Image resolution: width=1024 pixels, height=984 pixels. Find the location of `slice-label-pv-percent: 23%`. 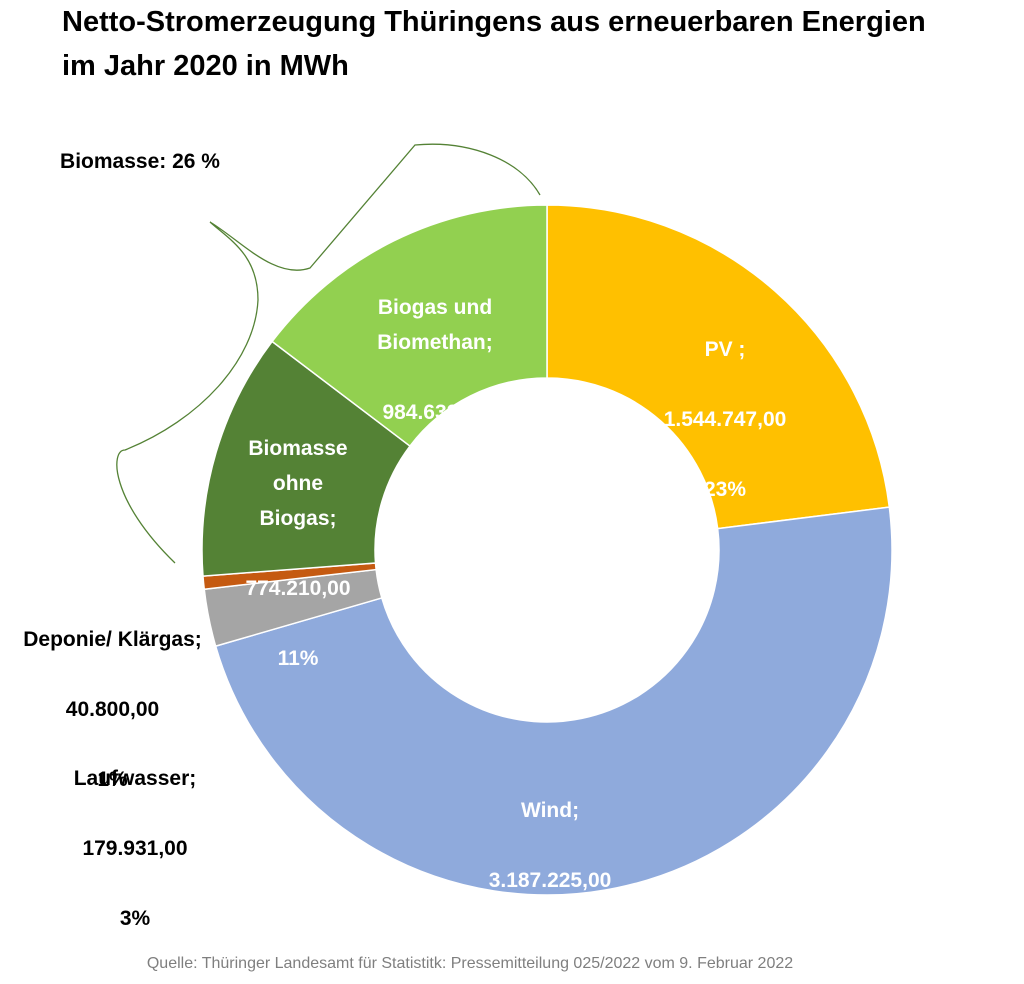

slice-label-pv-percent: 23% is located at coordinates (725, 489).